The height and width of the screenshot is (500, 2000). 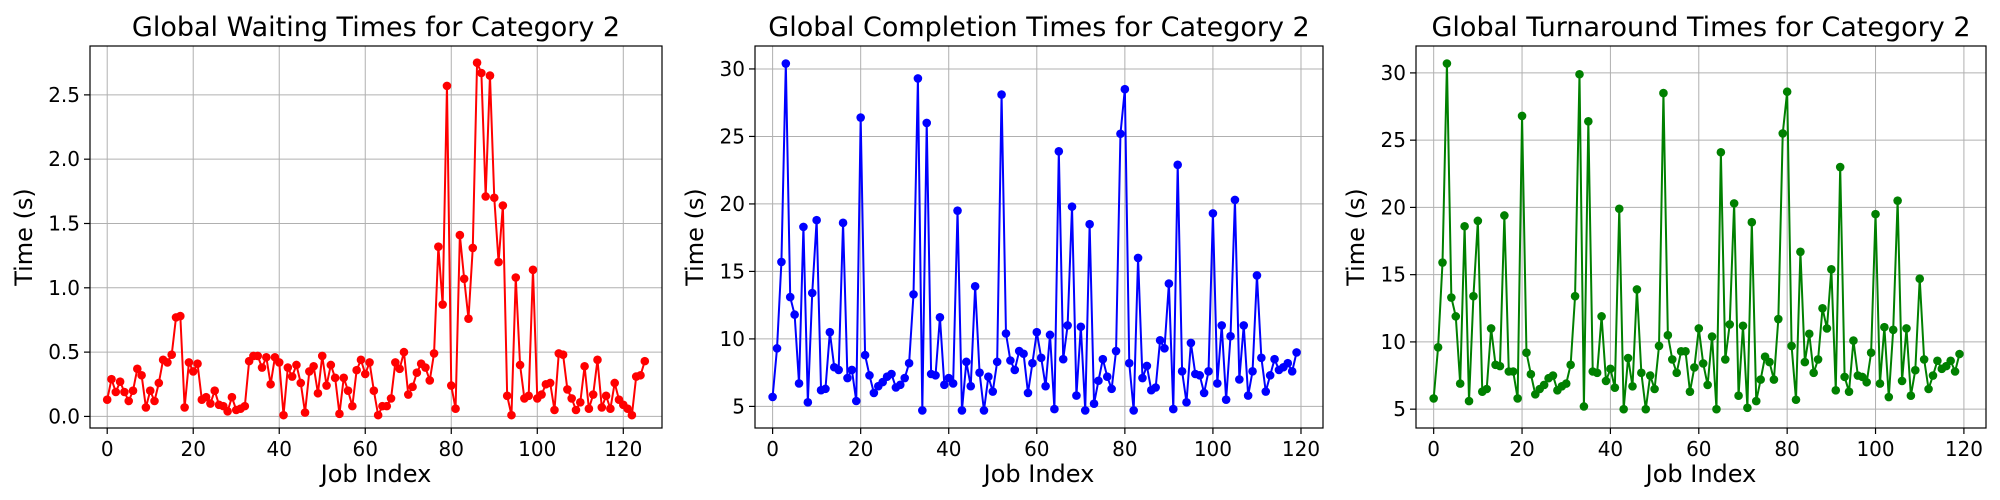 I want to click on y-tick-label: 25, so click(x=1393, y=140).